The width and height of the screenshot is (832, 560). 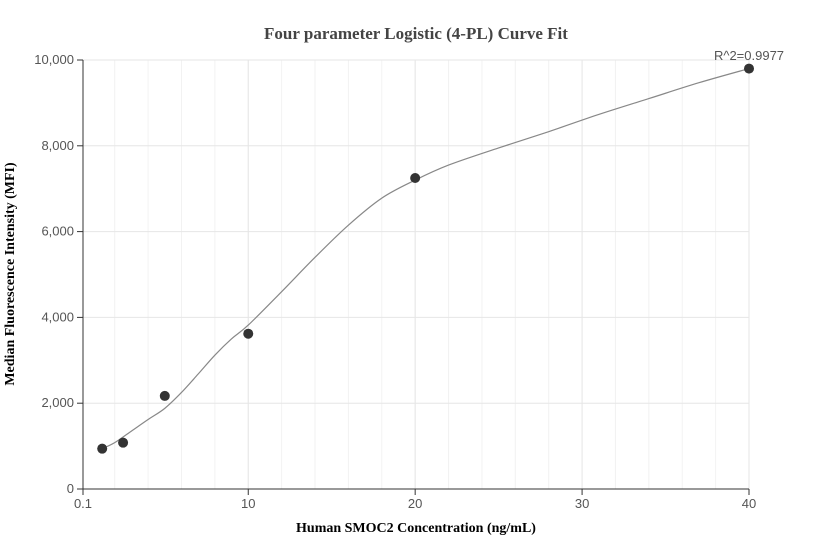 What do you see at coordinates (415, 503) in the screenshot?
I see `x-tick-label: 20` at bounding box center [415, 503].